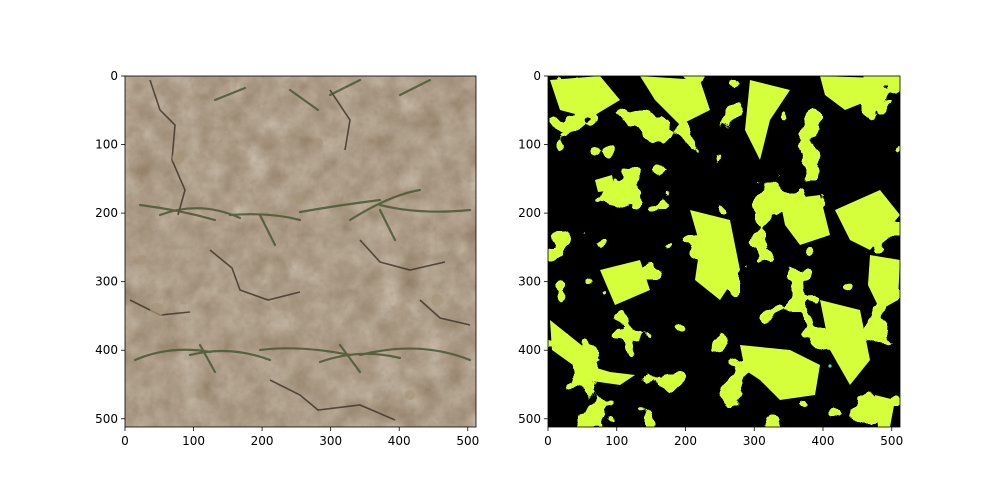  What do you see at coordinates (110, 247) in the screenshot?
I see `left-y-axis: 0 100 200 300 400 500` at bounding box center [110, 247].